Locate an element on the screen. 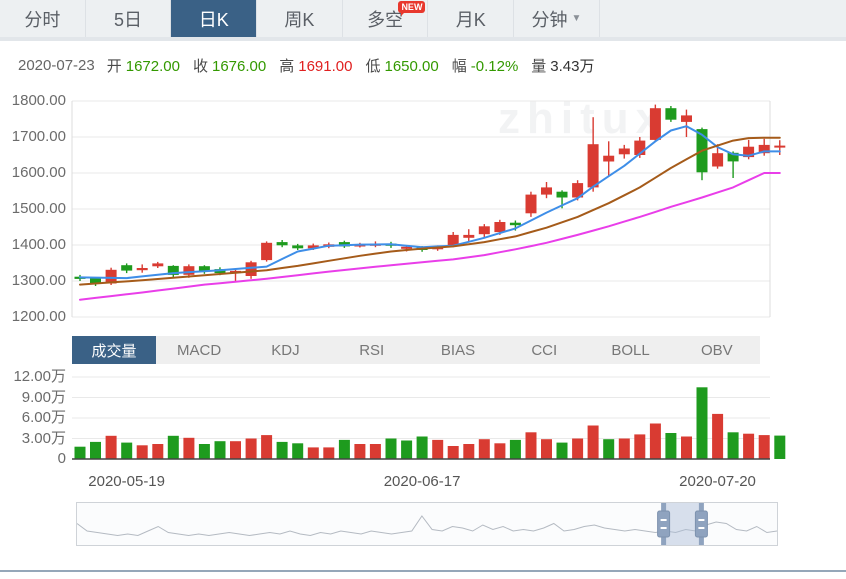 The width and height of the screenshot is (846, 579). tab-rik: 日K is located at coordinates (214, 18).